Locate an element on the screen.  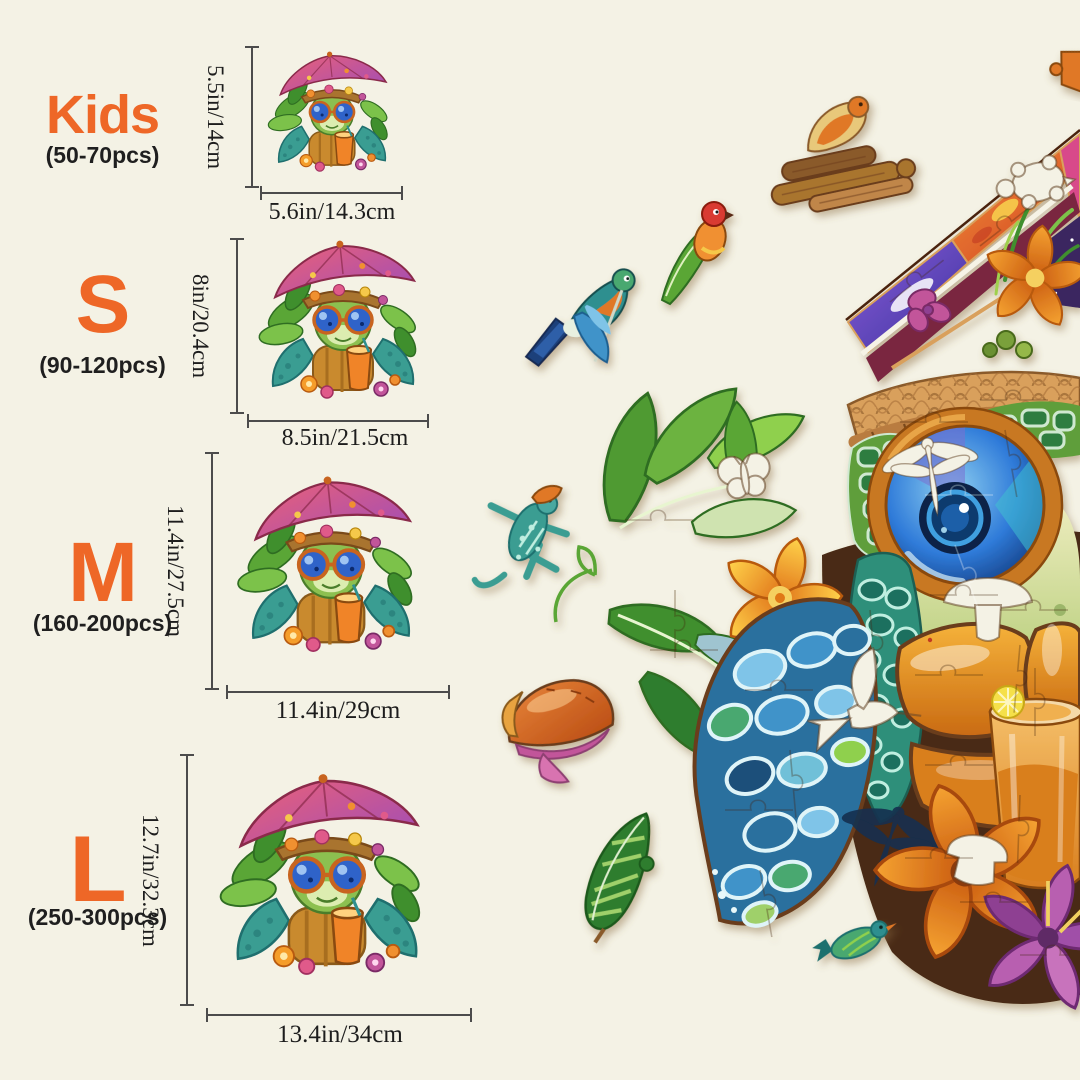
lime-fruits is located at coordinates (1007, 344).